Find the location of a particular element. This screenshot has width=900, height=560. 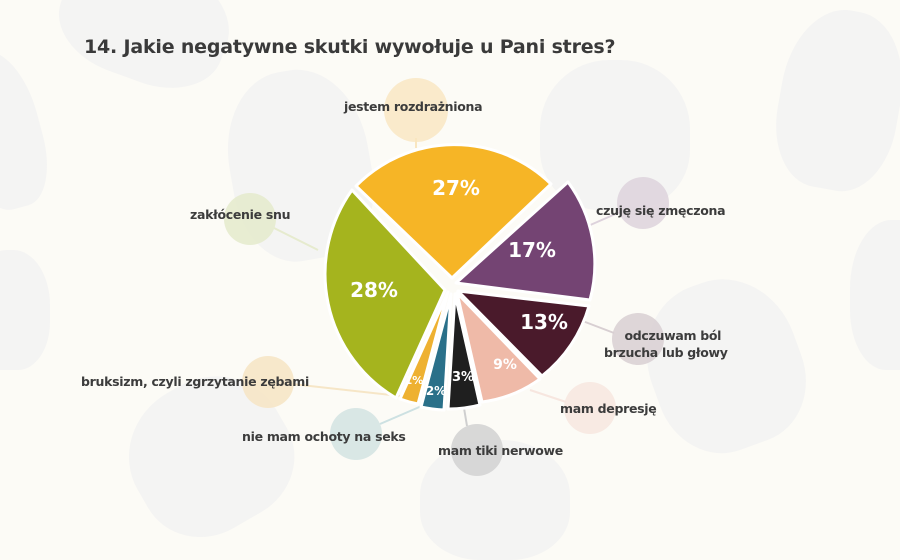

callout-bubble-tics is located at coordinates (477, 450).